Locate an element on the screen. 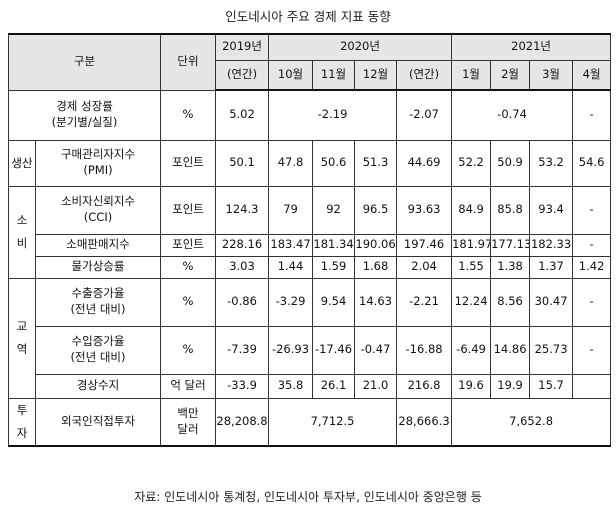 This screenshot has width=616, height=516. cell-nov: 1.59 is located at coordinates (334, 267).